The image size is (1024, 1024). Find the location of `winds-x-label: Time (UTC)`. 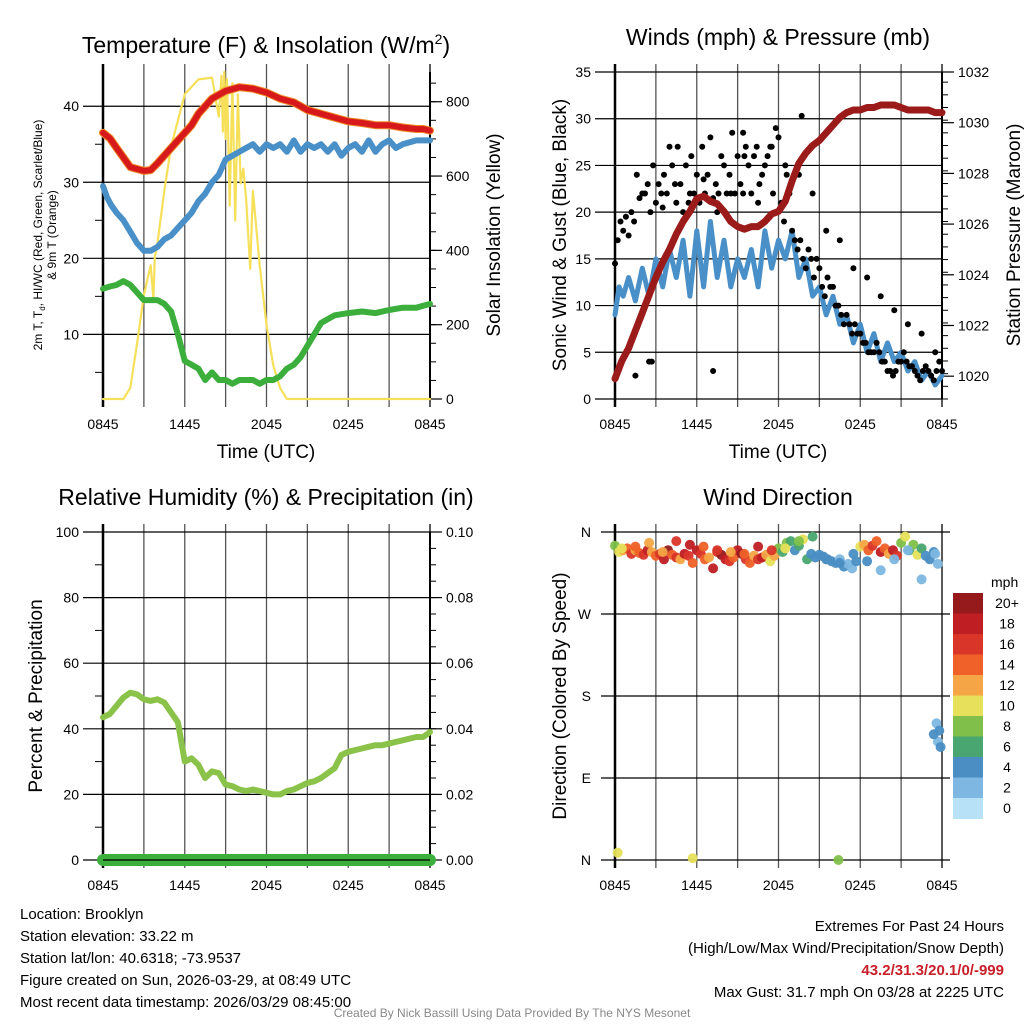

winds-x-label: Time (UTC) is located at coordinates (778, 452).